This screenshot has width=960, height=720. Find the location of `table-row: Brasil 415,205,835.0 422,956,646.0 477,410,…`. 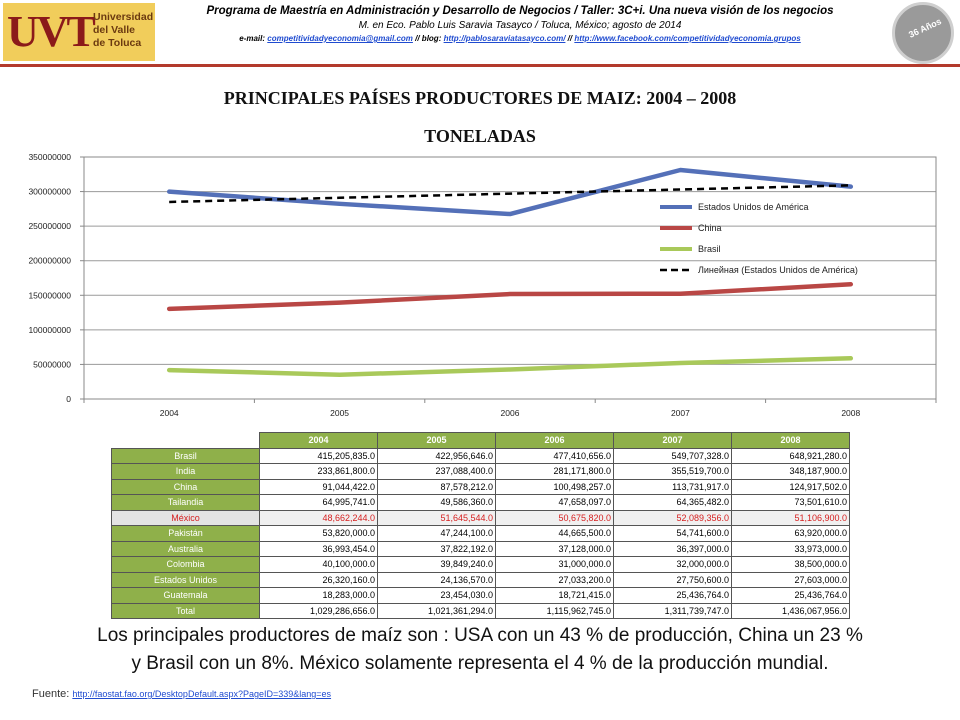

table-row: Brasil 415,205,835.0 422,956,646.0 477,410,… is located at coordinates (480, 455).